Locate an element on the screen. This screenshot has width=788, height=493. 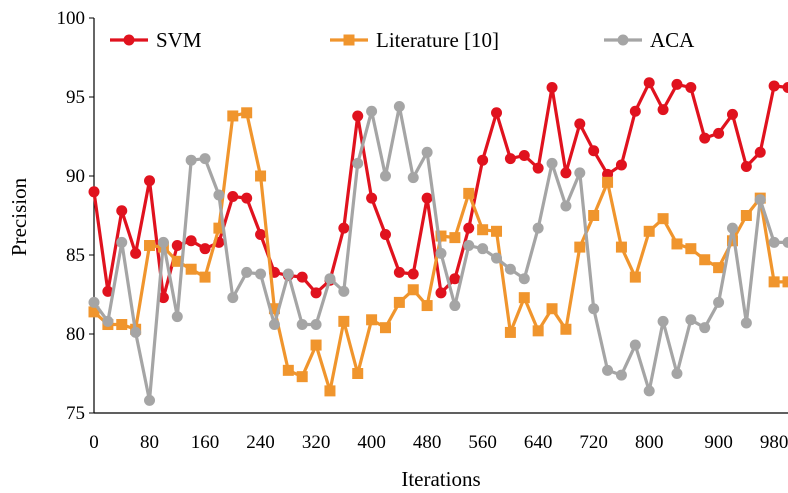
x-tick-label: 480 is located at coordinates (427, 442).